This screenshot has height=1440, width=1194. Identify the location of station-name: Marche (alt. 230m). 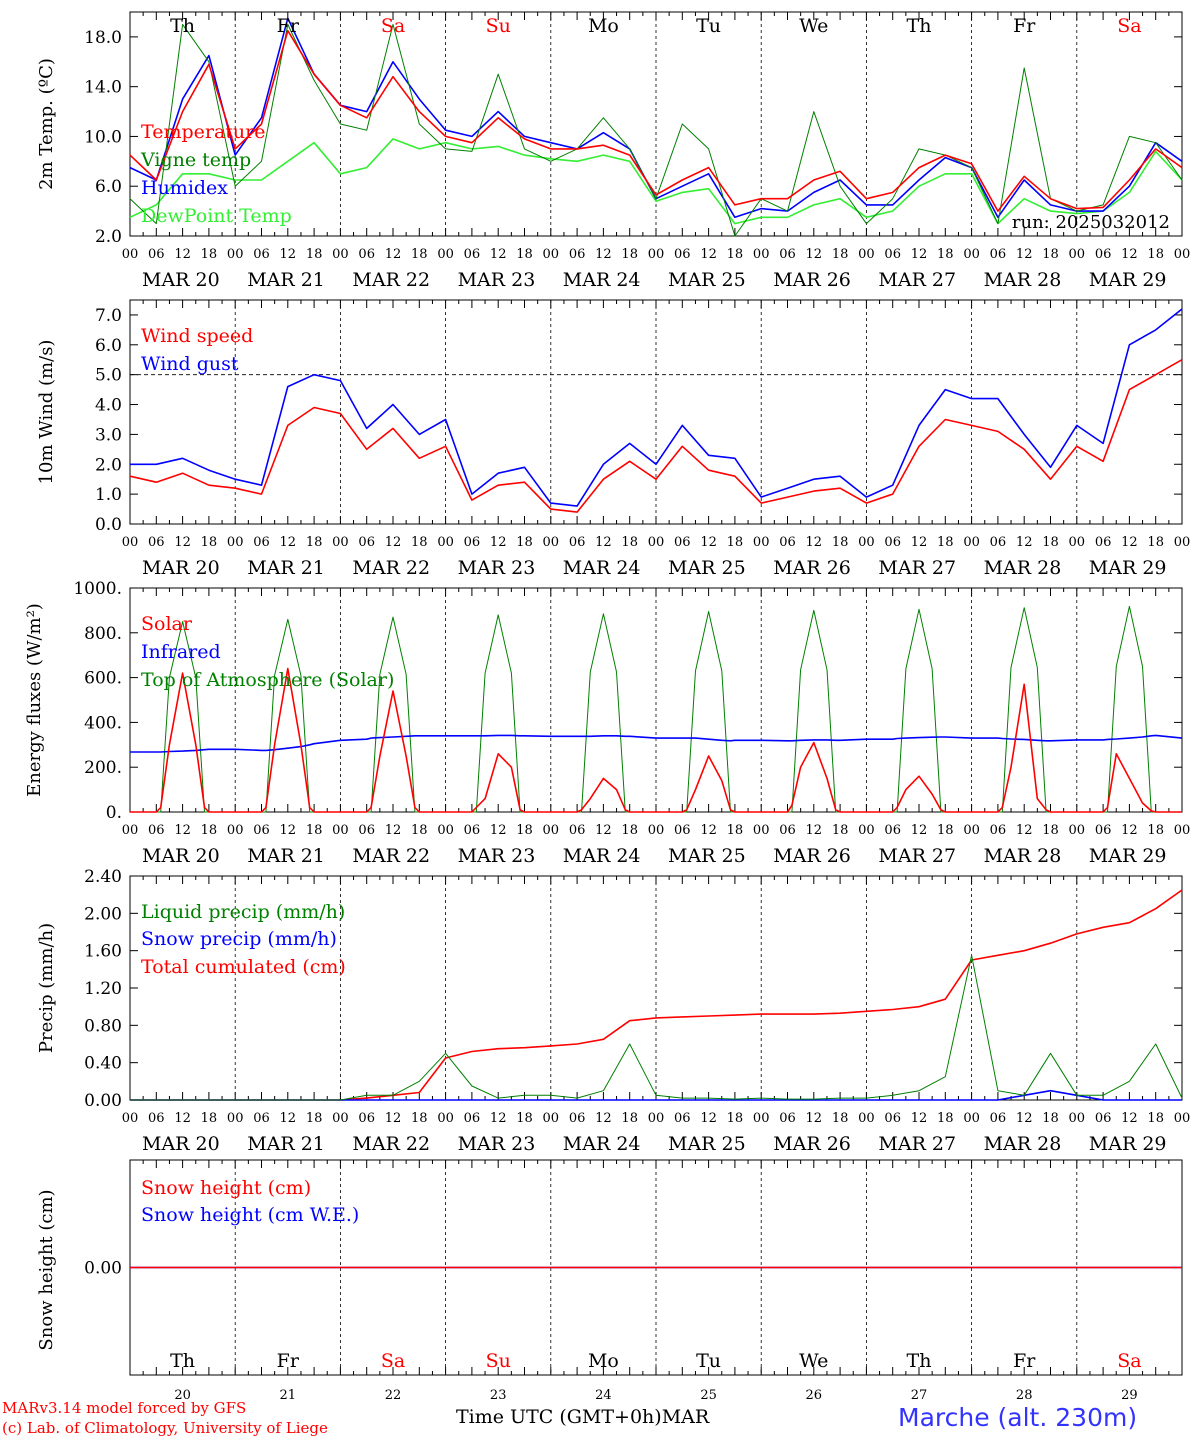
(1018, 1417).